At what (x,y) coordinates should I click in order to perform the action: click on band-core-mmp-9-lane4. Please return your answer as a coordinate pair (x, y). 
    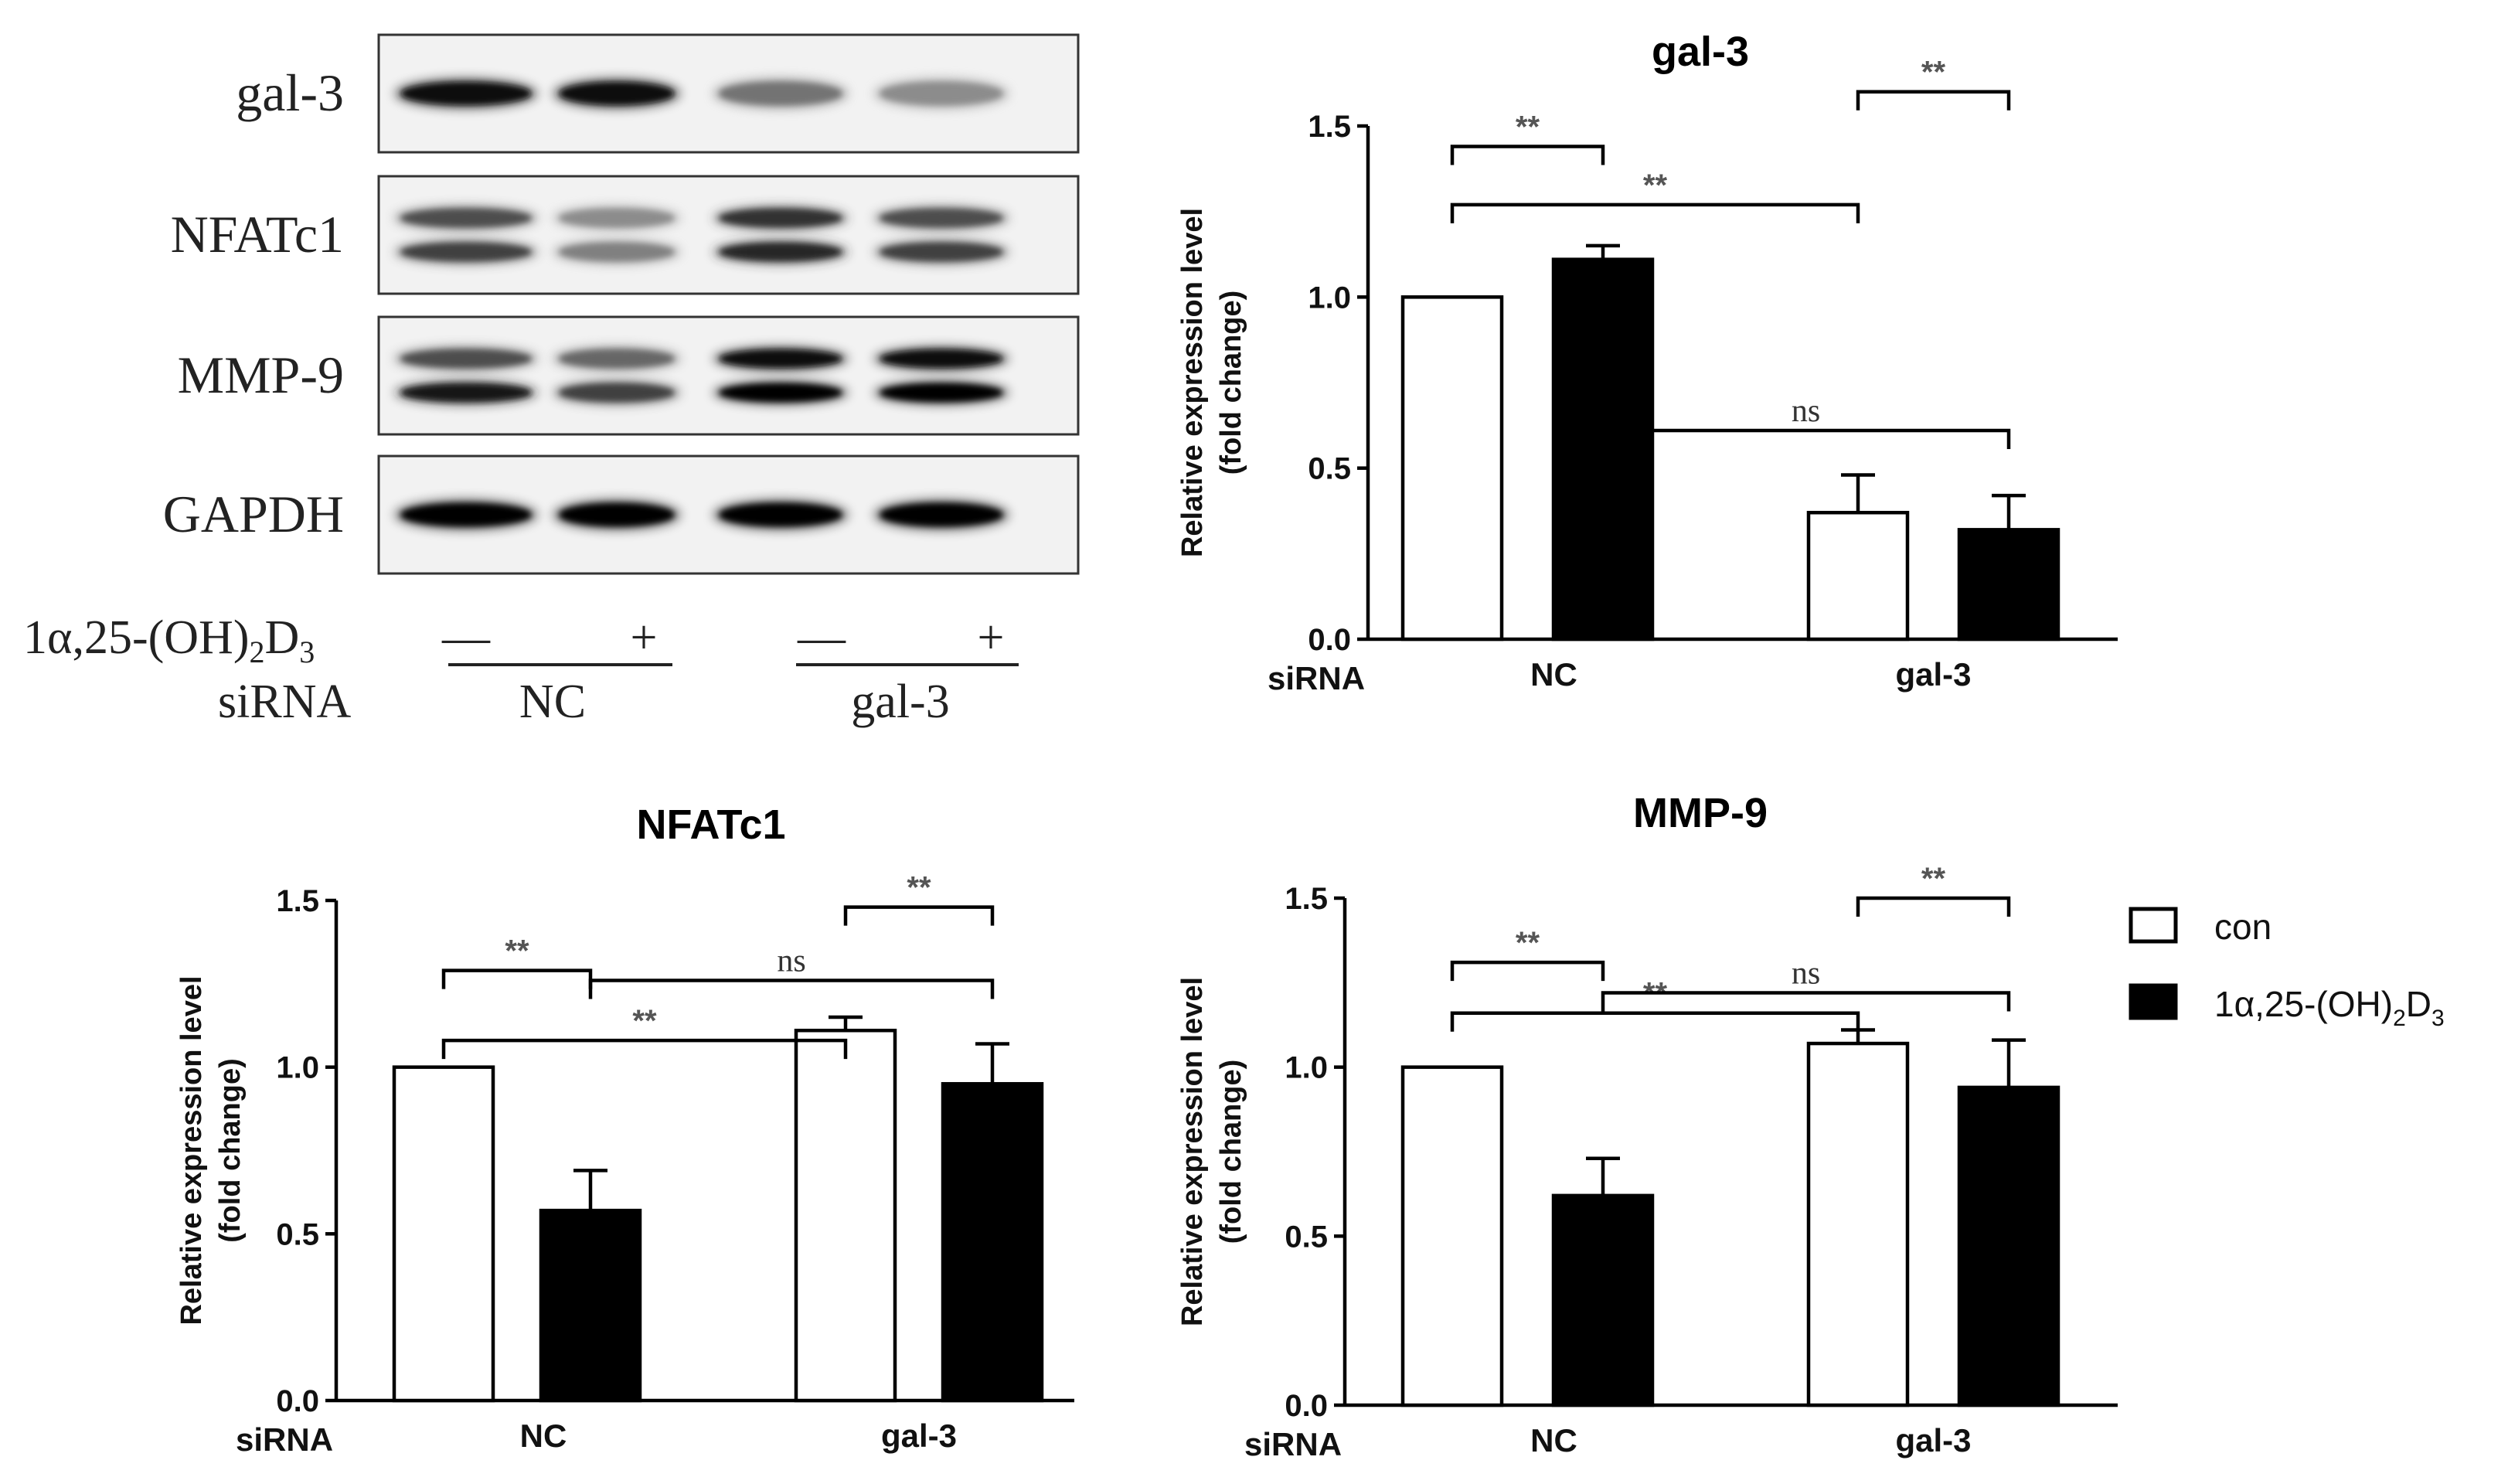
    Looking at the image, I should click on (941, 392).